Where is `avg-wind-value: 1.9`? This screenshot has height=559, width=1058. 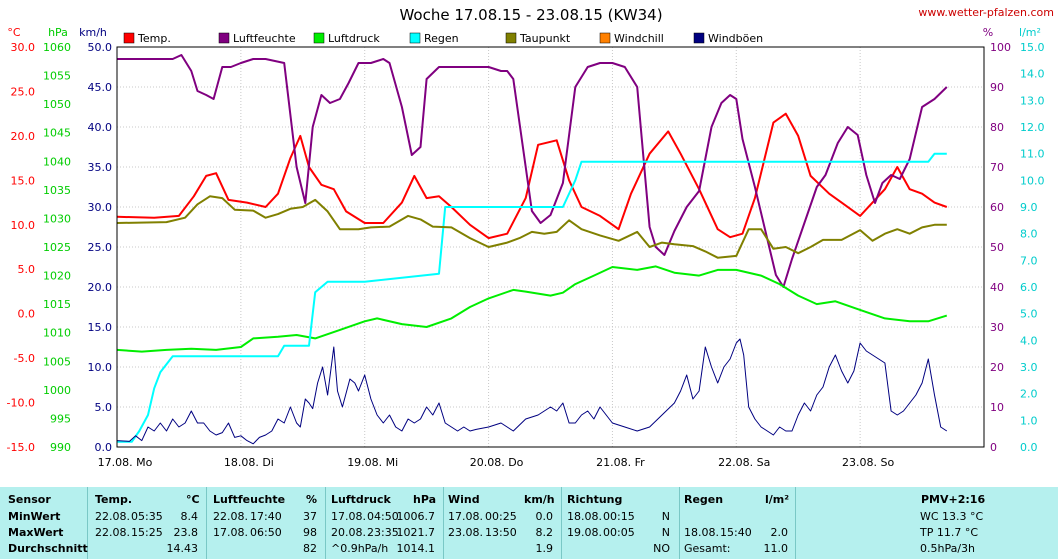
avg-wind-value: 1.9 is located at coordinates (544, 548).